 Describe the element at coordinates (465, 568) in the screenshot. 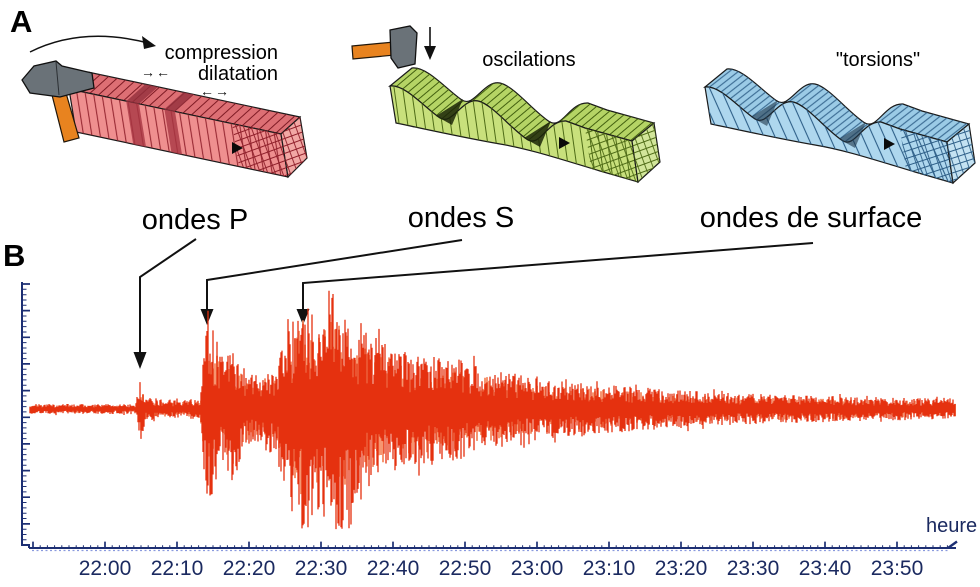

I see `x-tick-label: 22:50` at that location.